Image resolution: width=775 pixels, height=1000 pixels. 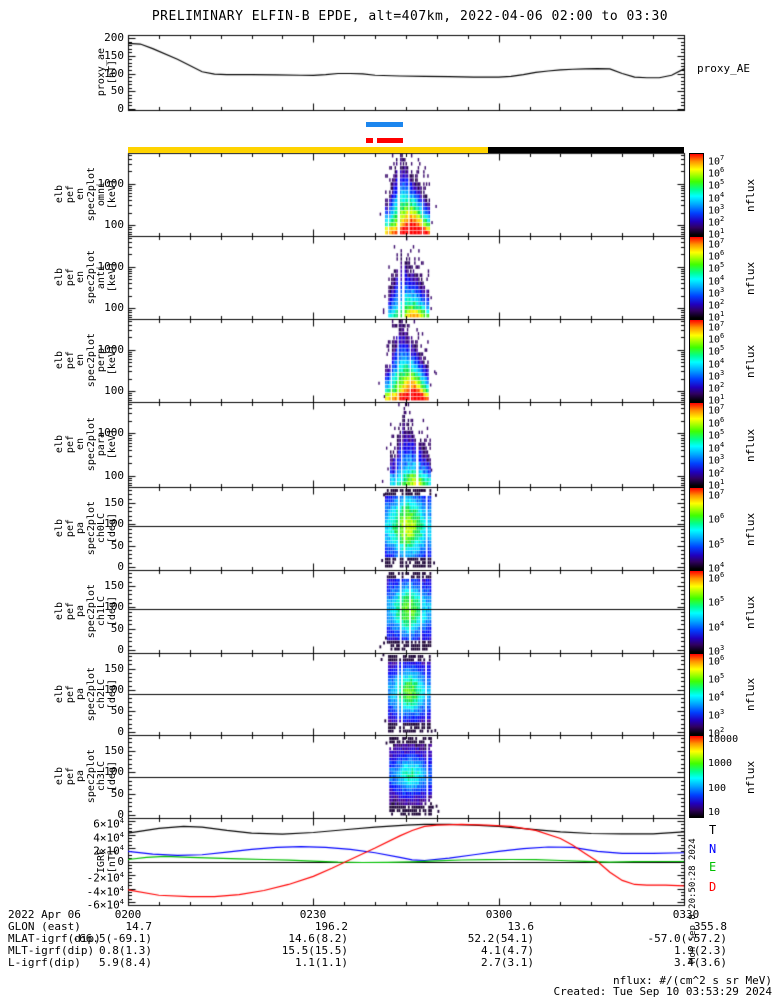 I want to click on footer-value: 52.2(54.1), so click(x=500, y=938).